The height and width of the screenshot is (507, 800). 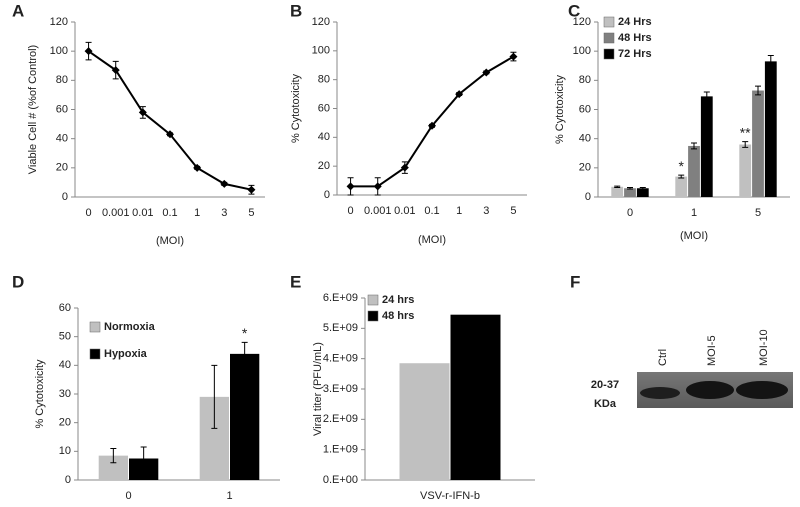 I want to click on panel-label: E, so click(x=295, y=281).